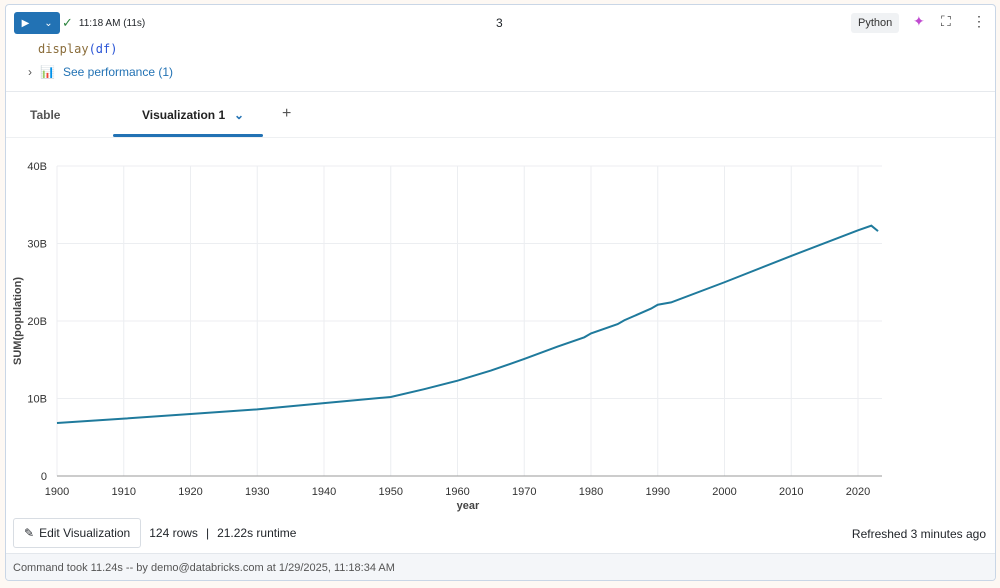  I want to click on status-time: 11:18 AM (11s), so click(112, 23).